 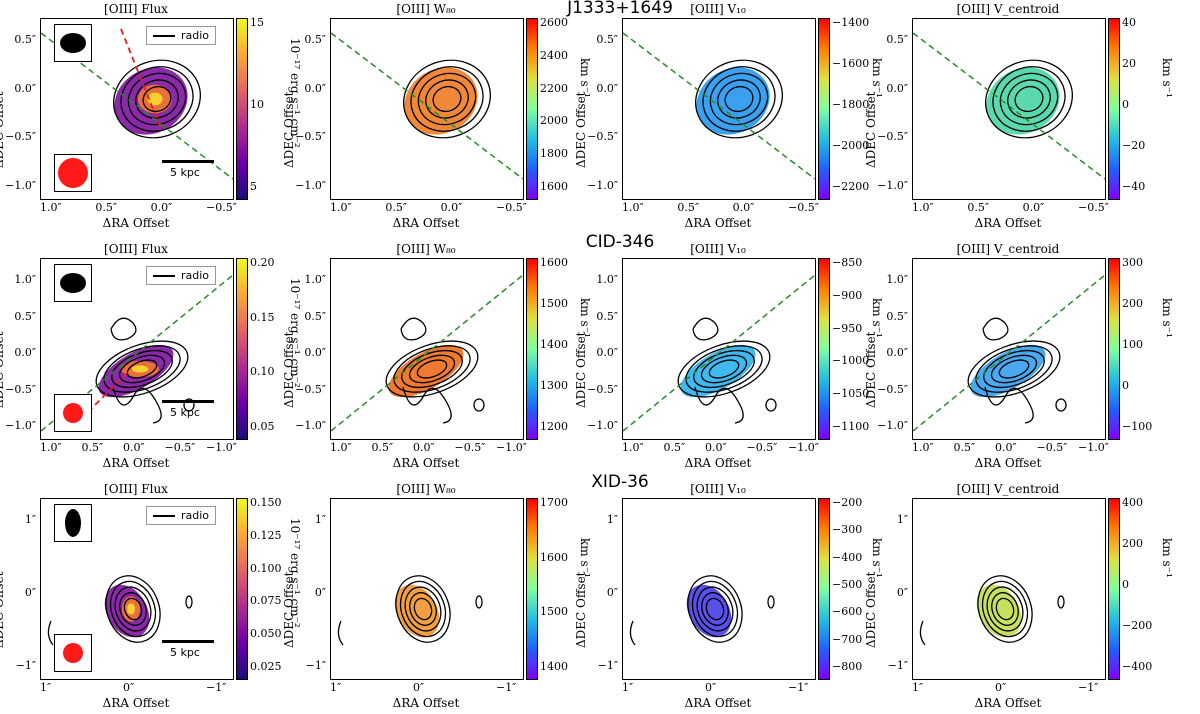 What do you see at coordinates (73, 523) in the screenshot?
I see `radio-beam-inset` at bounding box center [73, 523].